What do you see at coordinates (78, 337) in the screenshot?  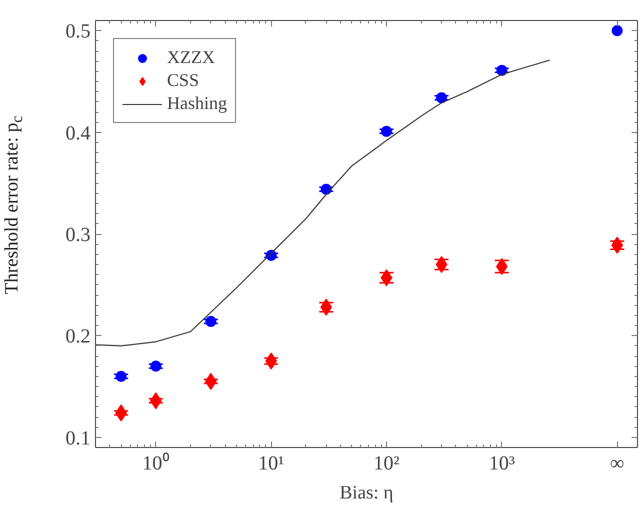 I see `y-tick-label: 0.2` at bounding box center [78, 337].